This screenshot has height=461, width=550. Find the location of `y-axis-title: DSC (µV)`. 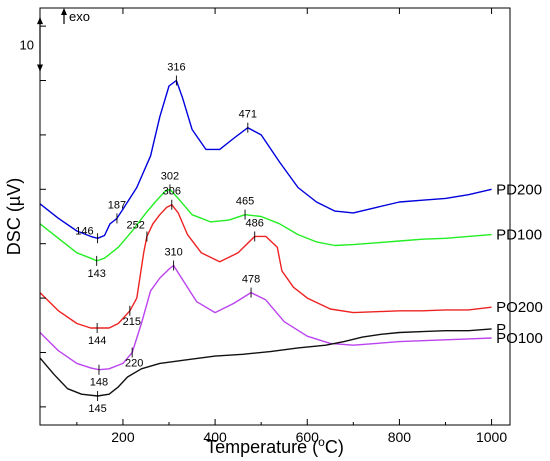

y-axis-title: DSC (µV) is located at coordinates (14, 216).